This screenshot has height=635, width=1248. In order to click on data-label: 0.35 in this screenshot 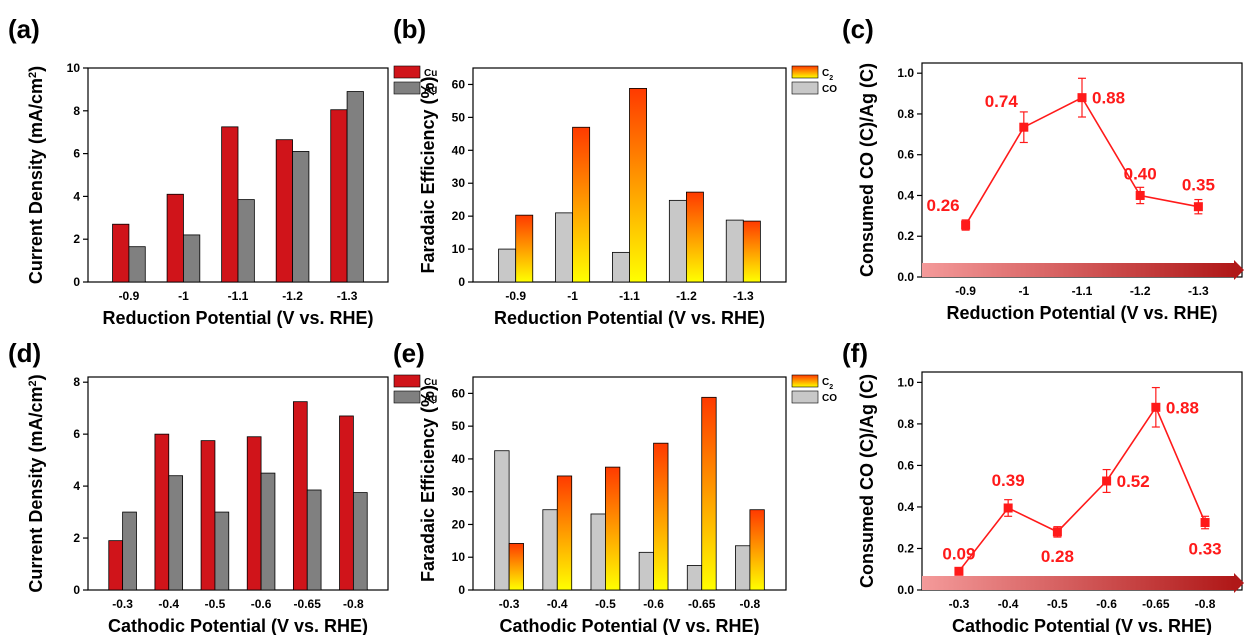, I will do `click(1198, 185)`.